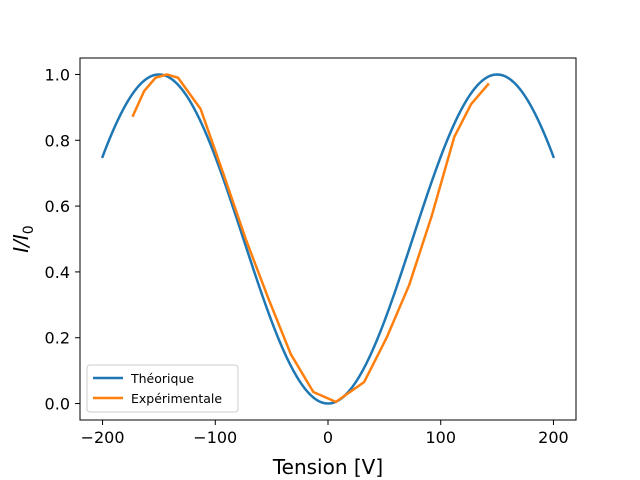 The image size is (640, 480). I want to click on legend-label-experimentale: Expérimentale, so click(176, 398).